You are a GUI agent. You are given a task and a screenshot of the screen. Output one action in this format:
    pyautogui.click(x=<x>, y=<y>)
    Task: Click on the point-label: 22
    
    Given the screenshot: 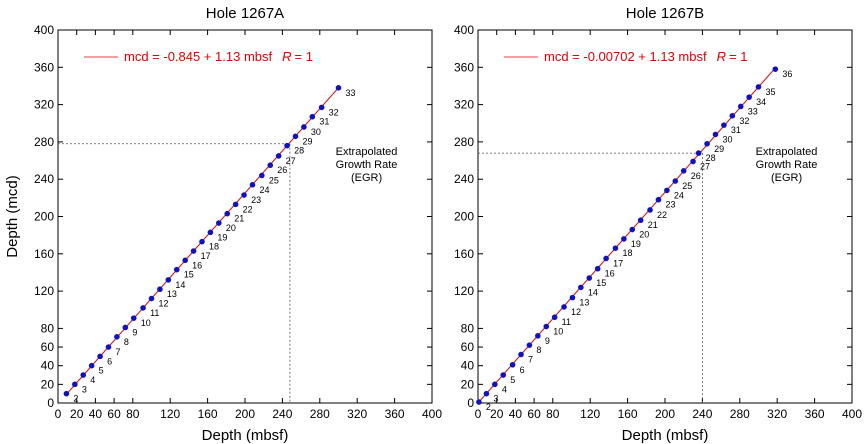 What is the action you would take?
    pyautogui.click(x=662, y=215)
    